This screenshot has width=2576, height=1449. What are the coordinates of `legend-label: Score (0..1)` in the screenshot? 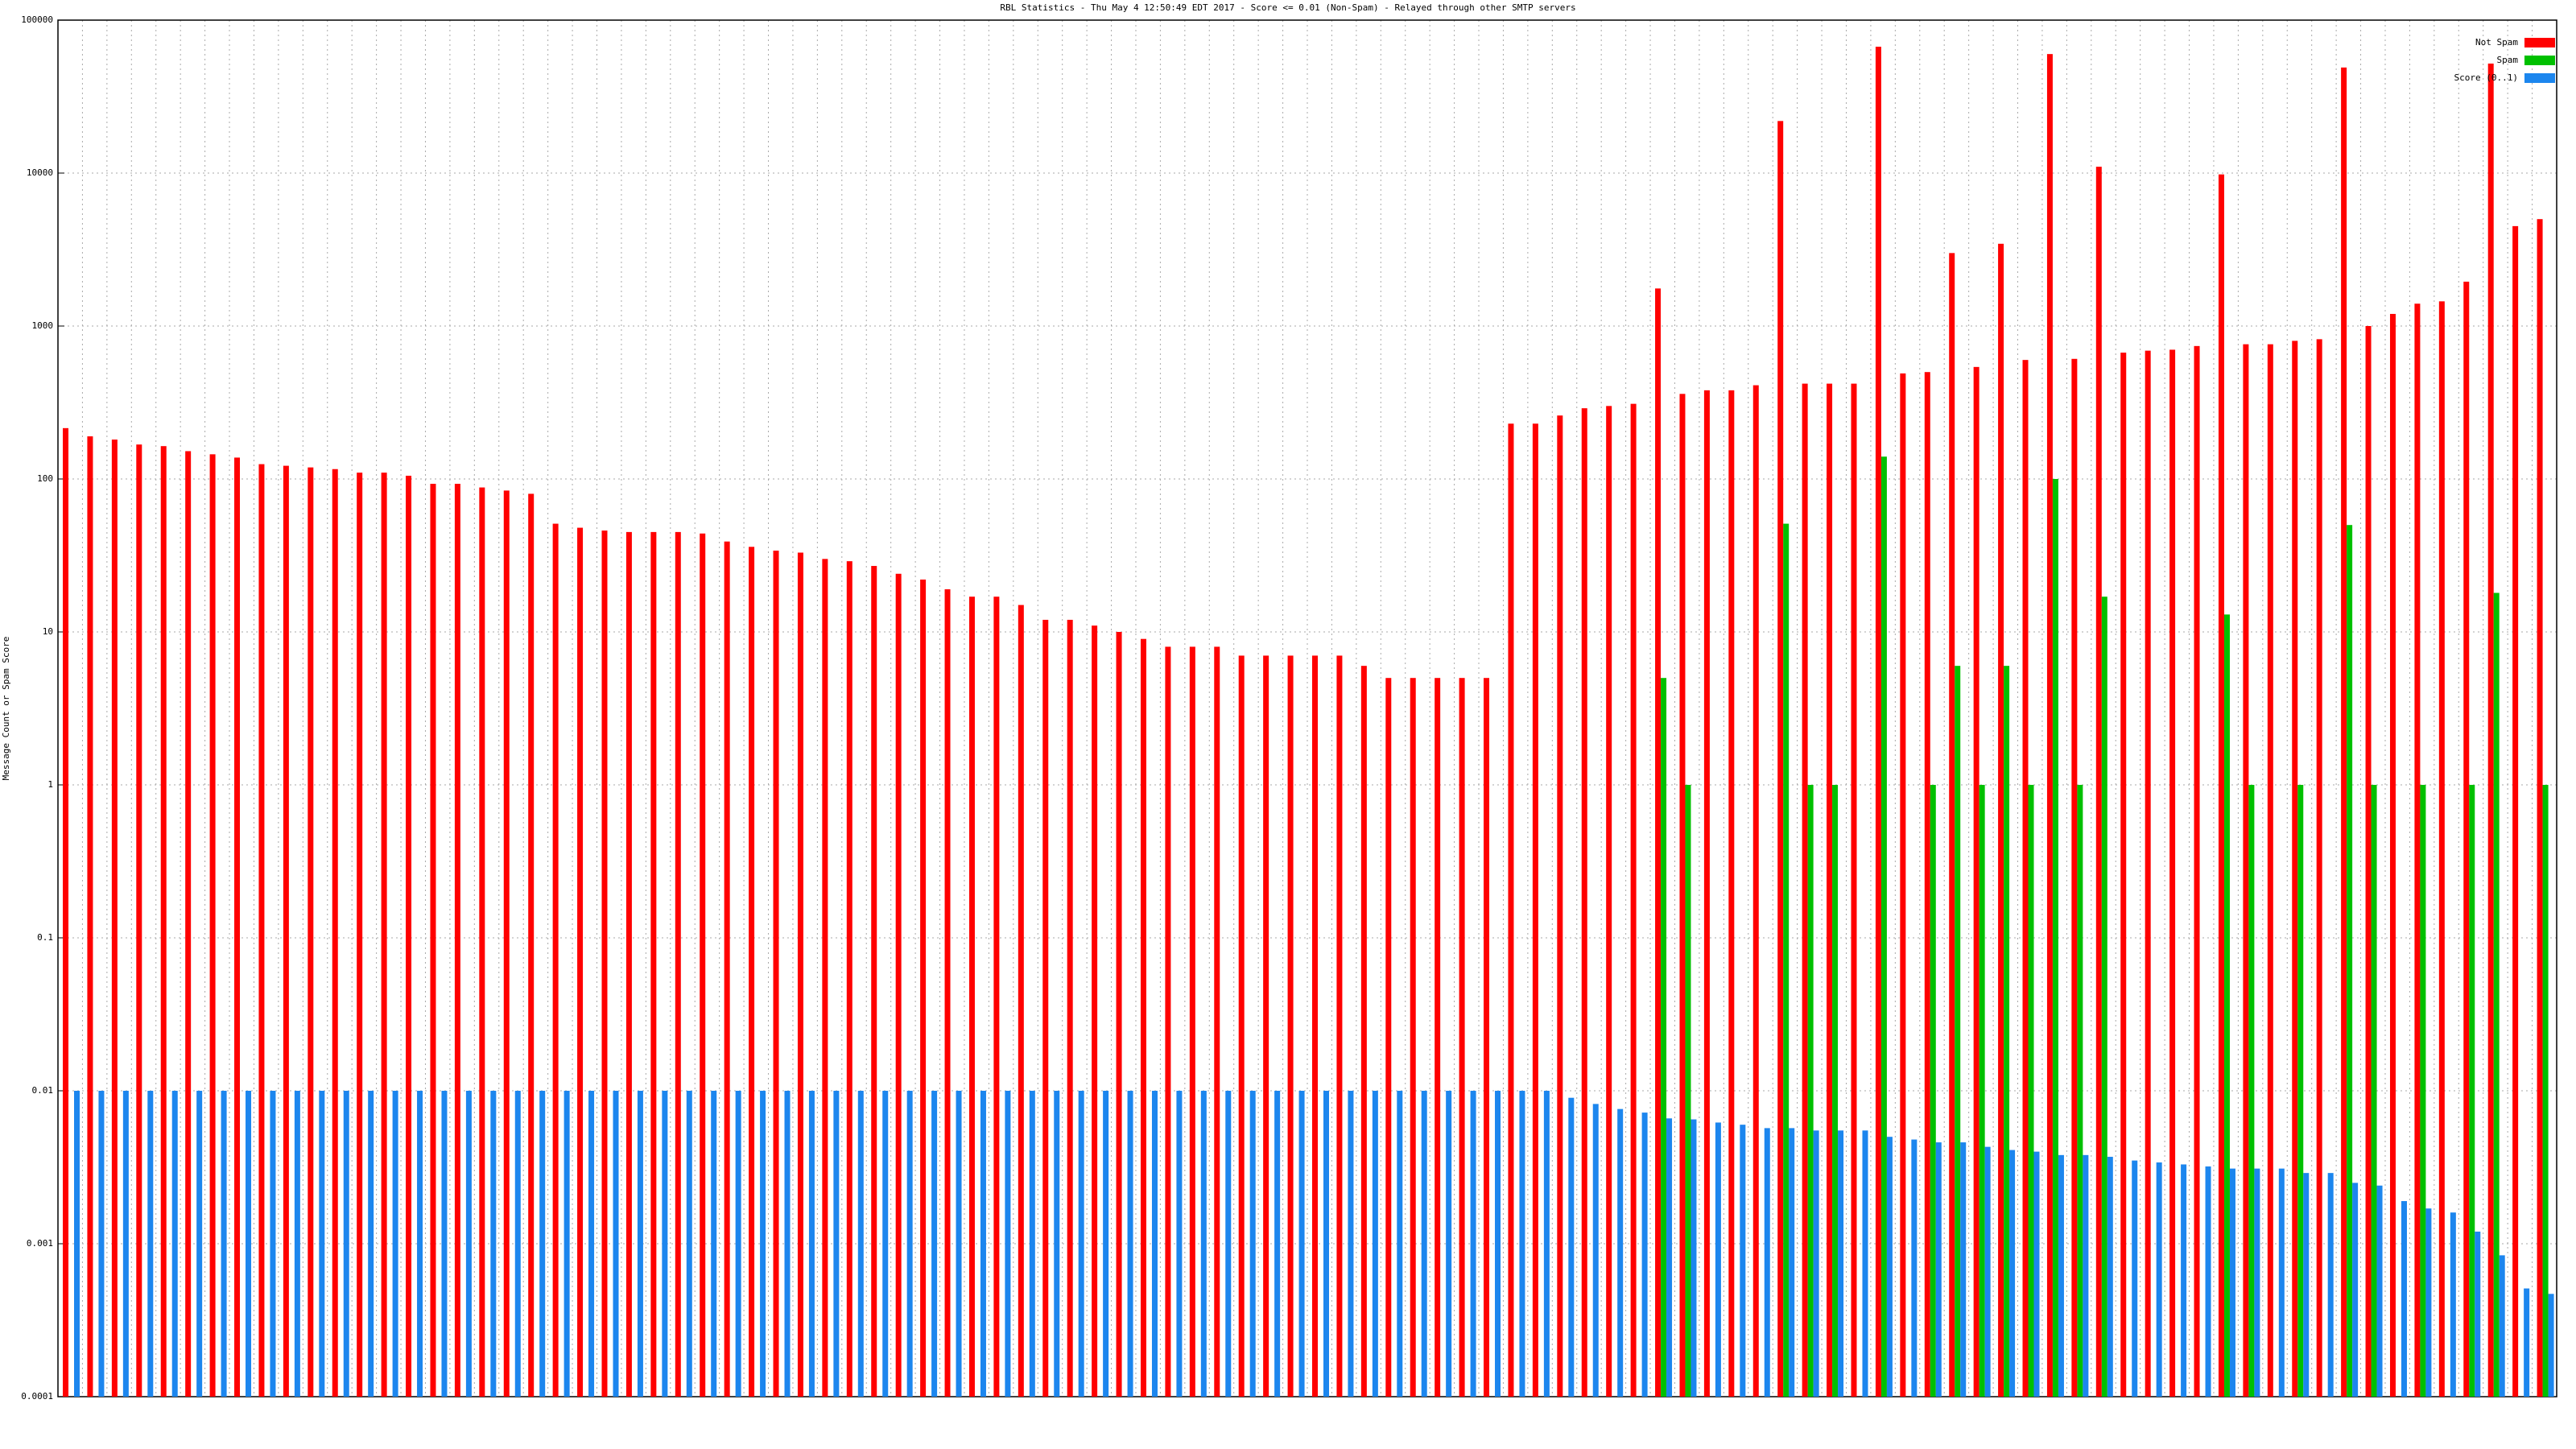 It's located at (2486, 77).